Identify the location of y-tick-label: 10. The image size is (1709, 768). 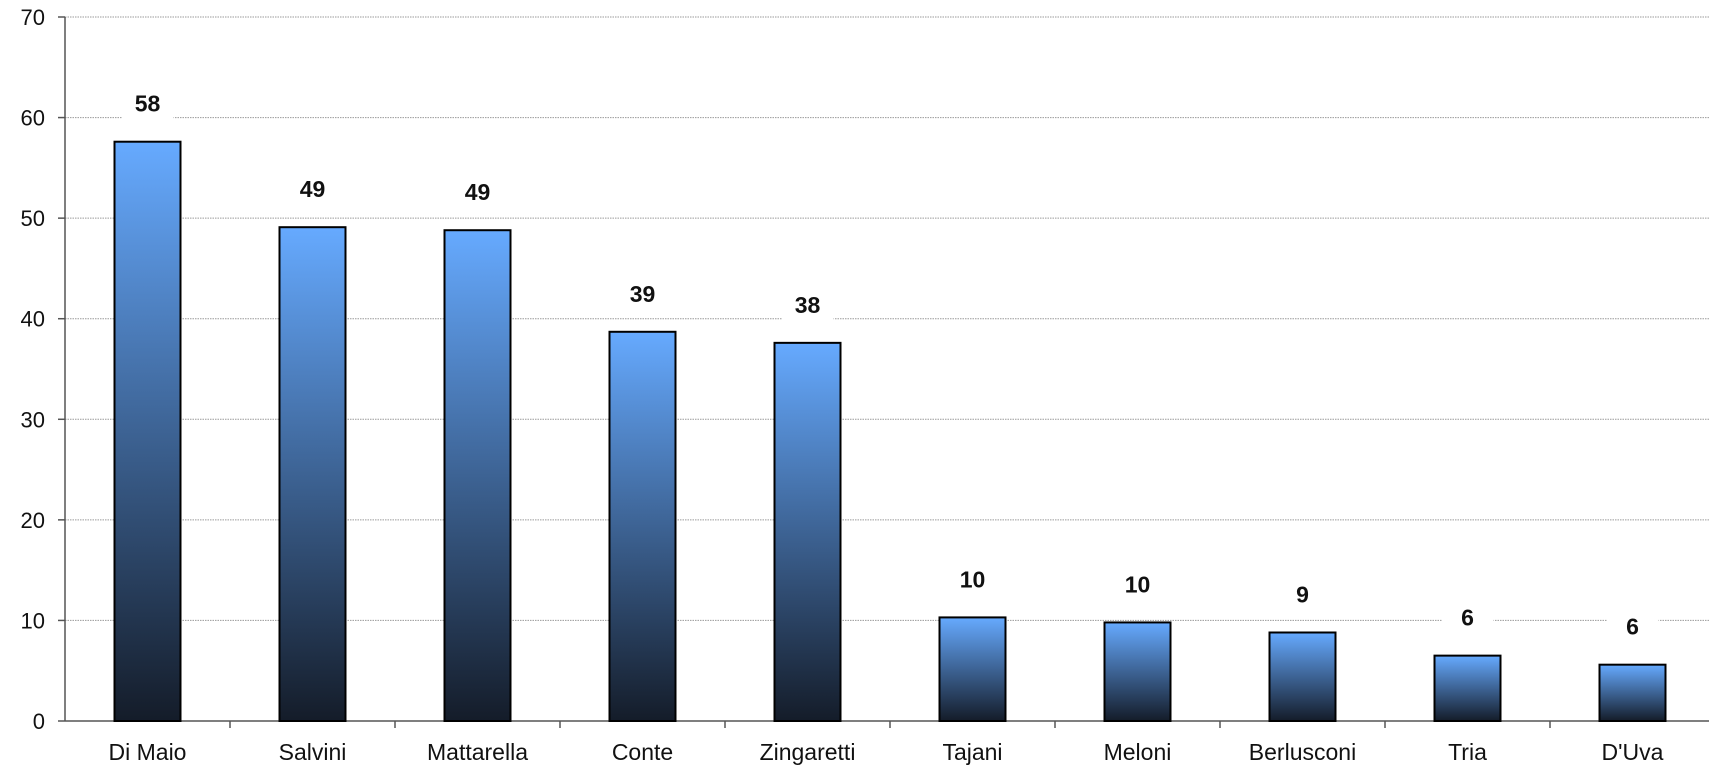
(33, 620).